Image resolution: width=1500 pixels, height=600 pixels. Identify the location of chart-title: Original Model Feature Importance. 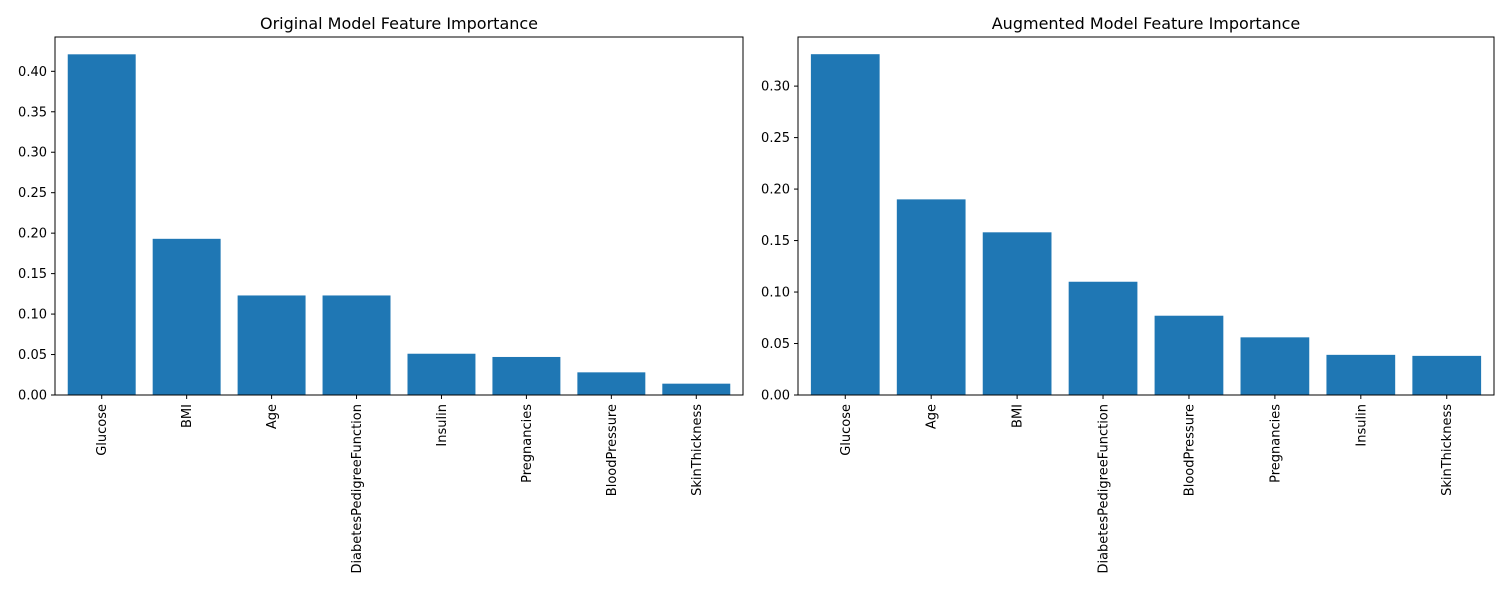
(399, 23).